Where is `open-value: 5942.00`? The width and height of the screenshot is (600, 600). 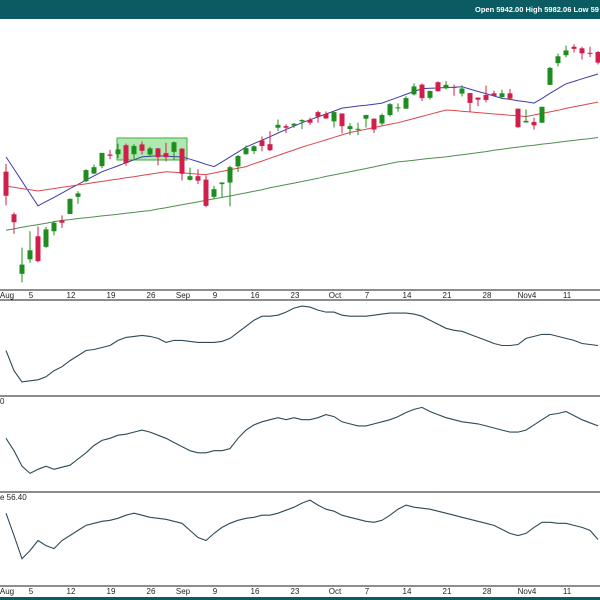 open-value: 5942.00 is located at coordinates (509, 9).